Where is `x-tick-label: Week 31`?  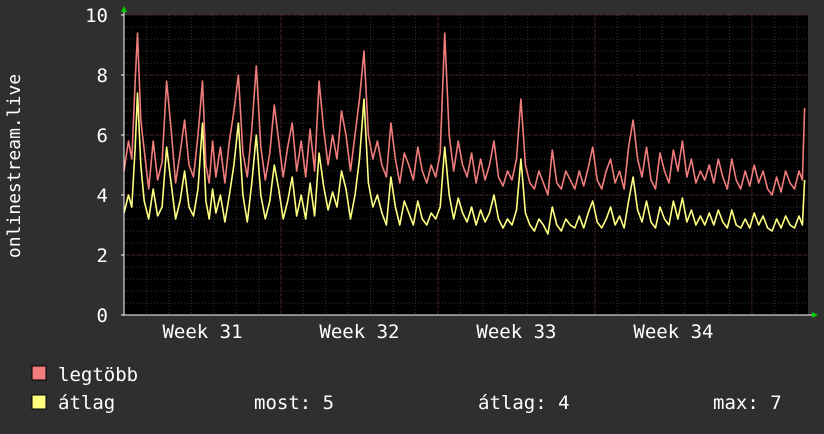 x-tick-label: Week 31 is located at coordinates (202, 332).